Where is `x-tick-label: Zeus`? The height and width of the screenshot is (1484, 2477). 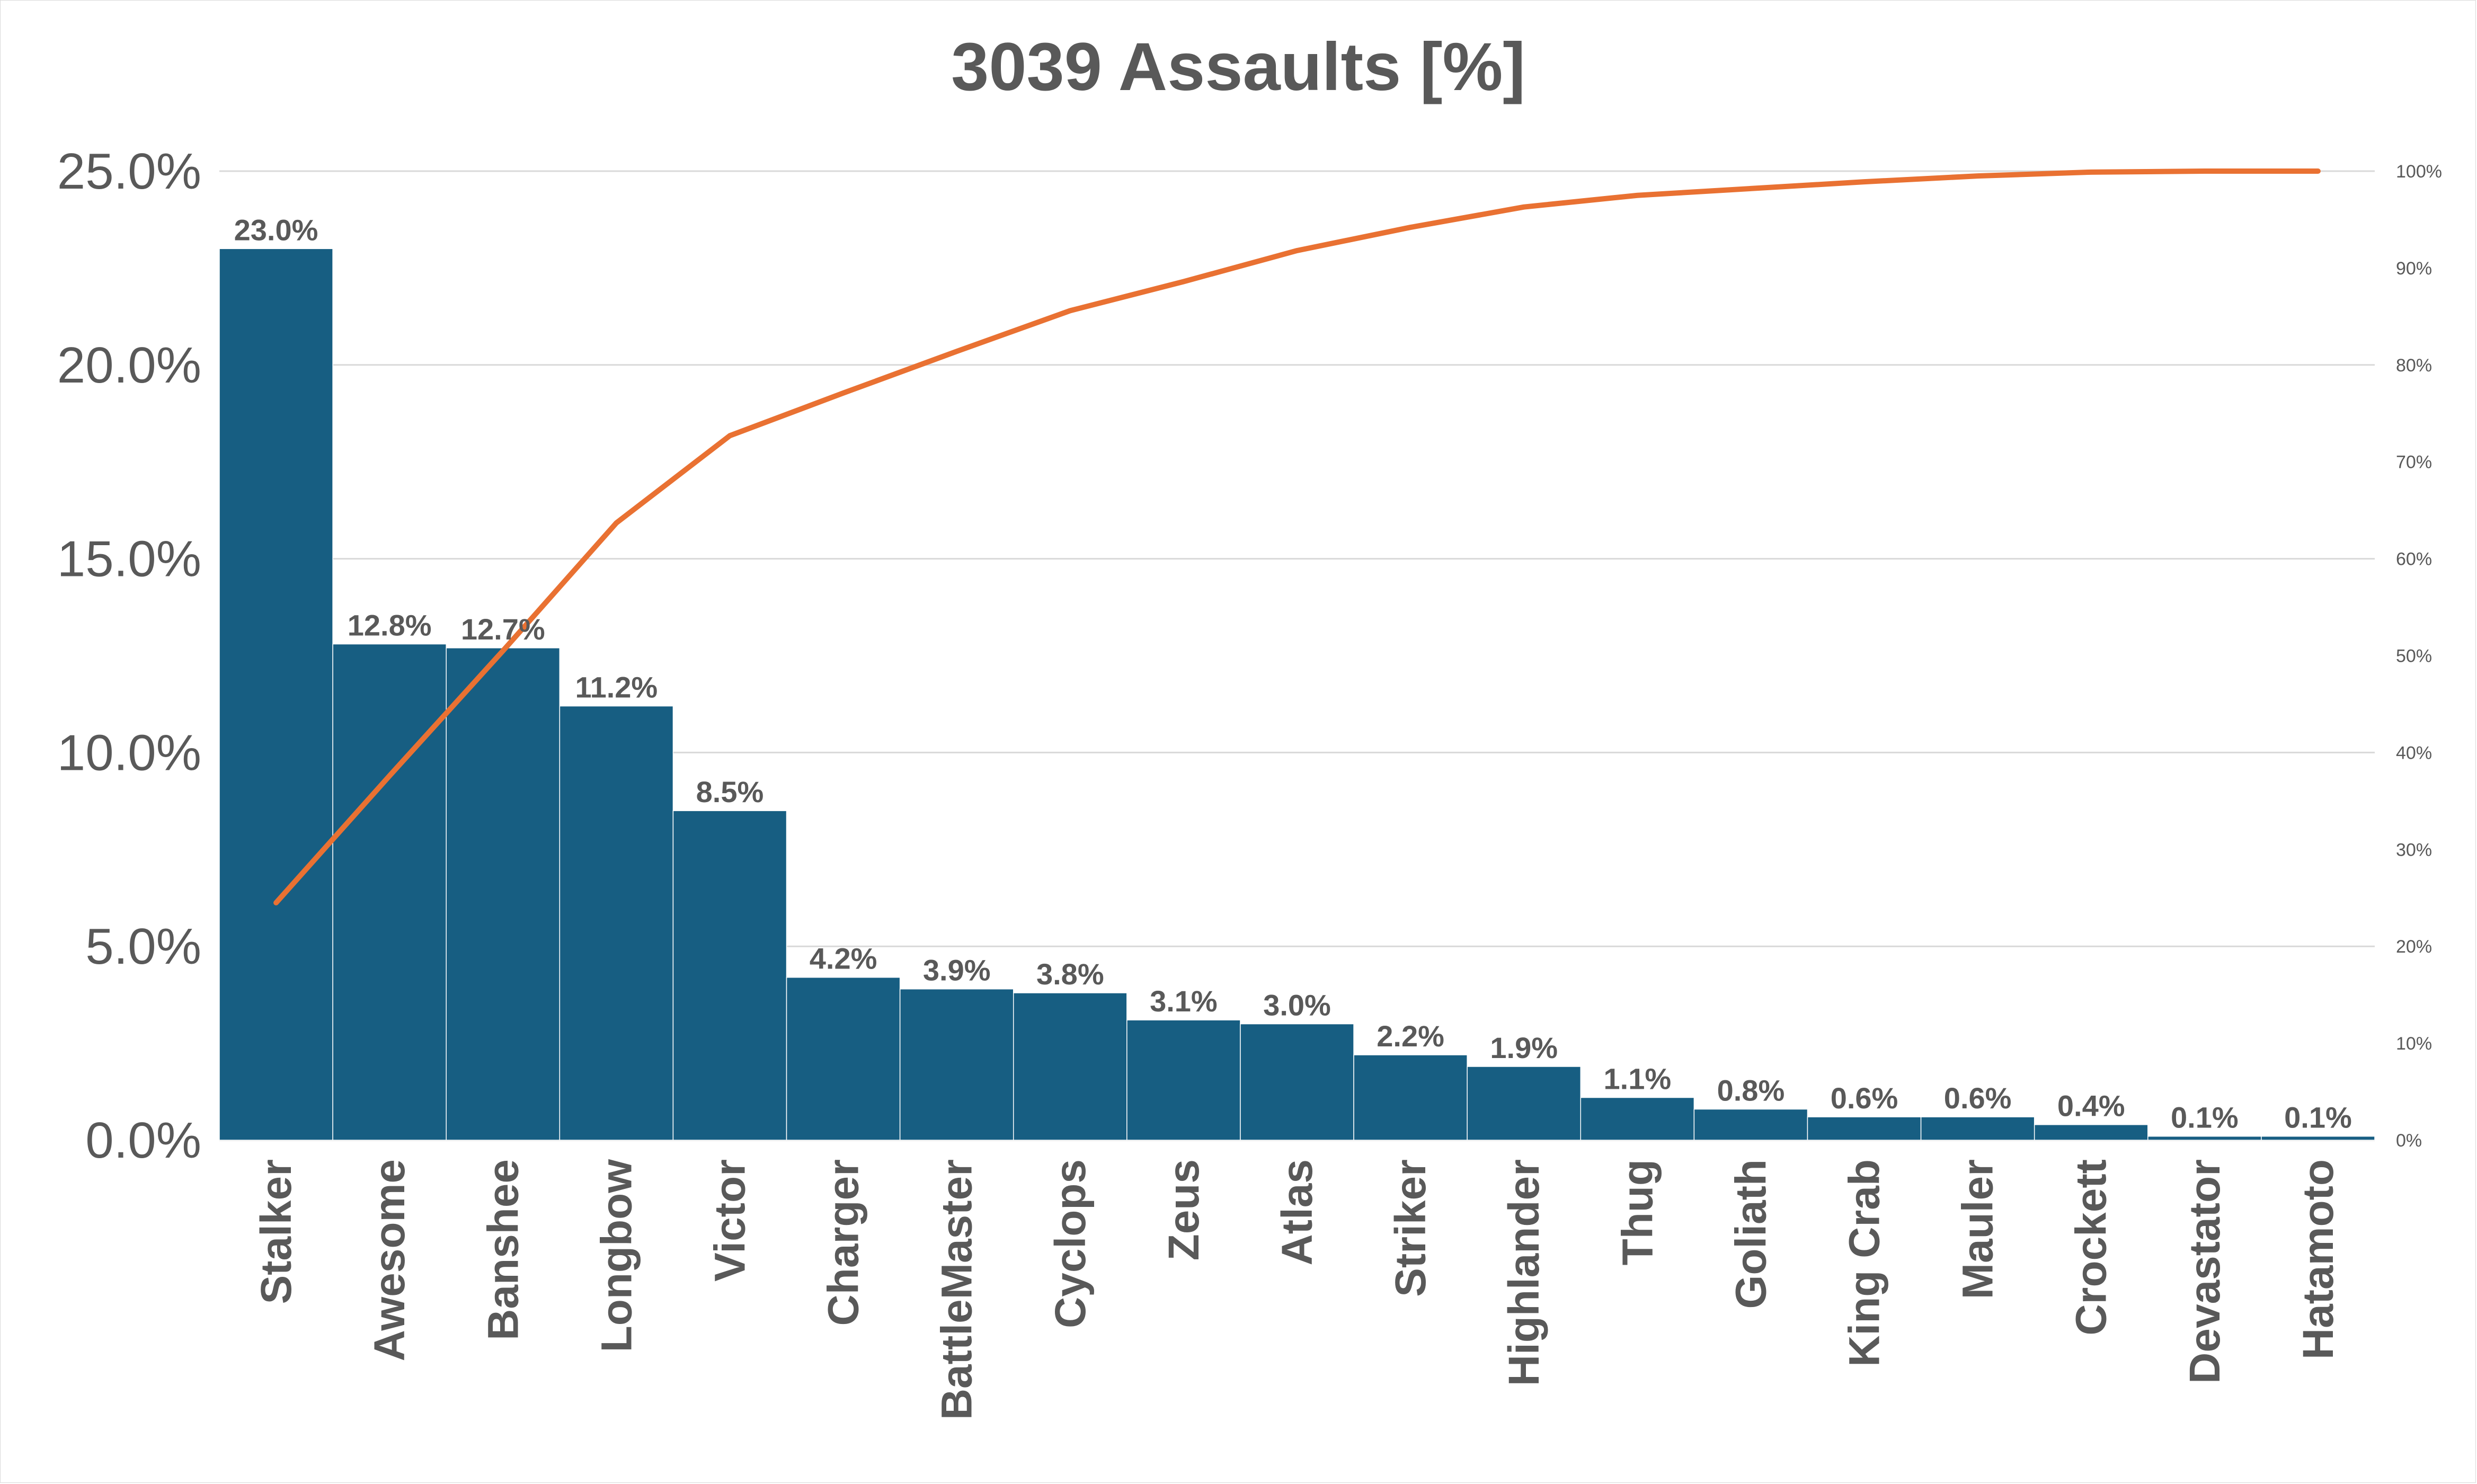
x-tick-label: Zeus is located at coordinates (1184, 1210).